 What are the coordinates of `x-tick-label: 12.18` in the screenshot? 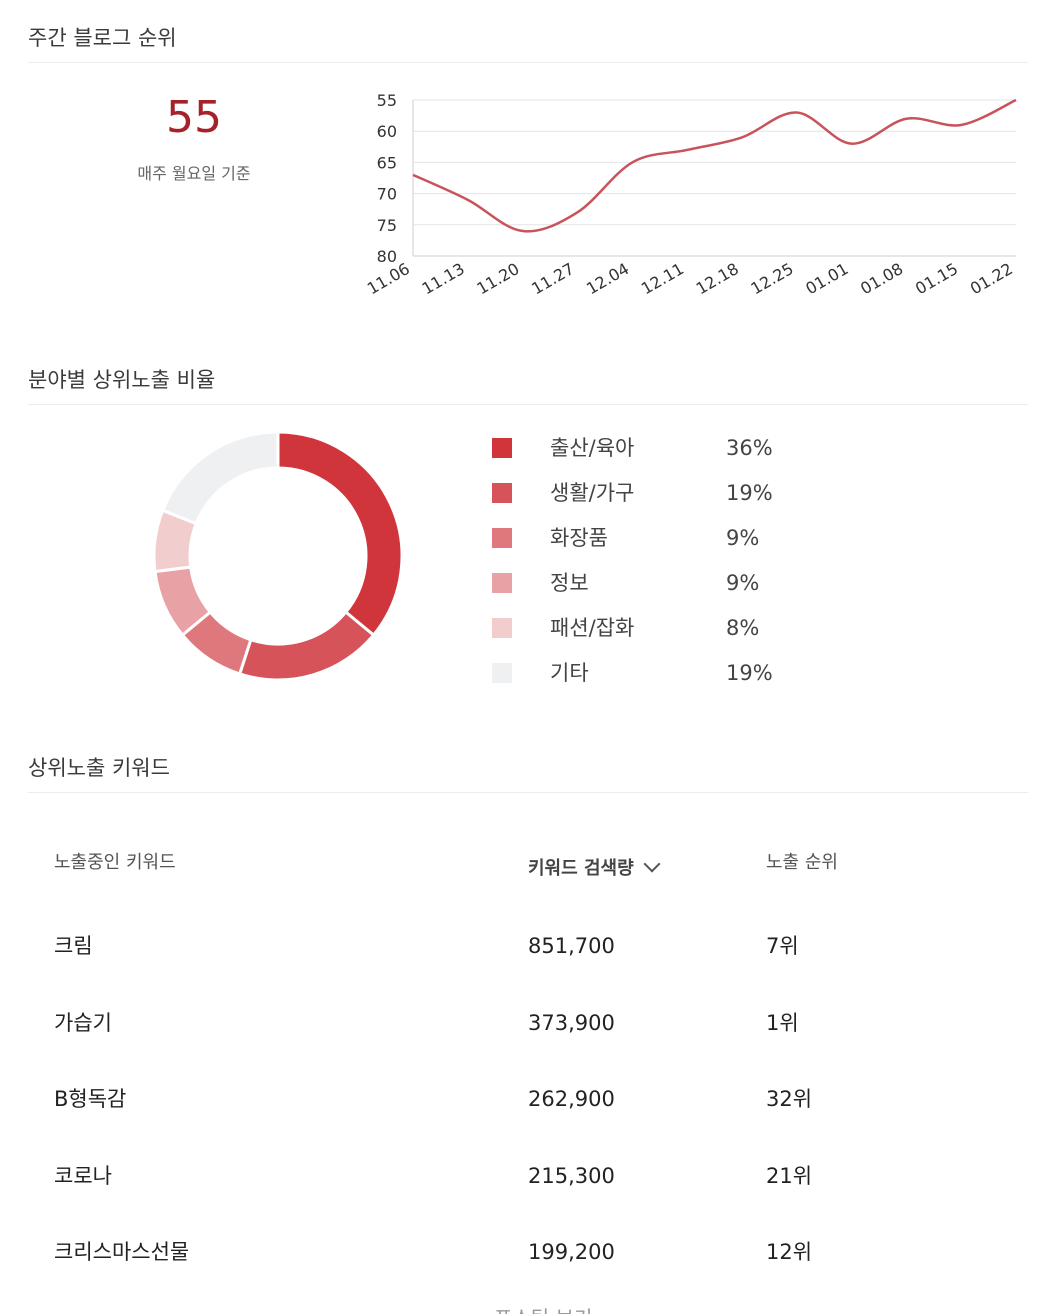 It's located at (717, 278).